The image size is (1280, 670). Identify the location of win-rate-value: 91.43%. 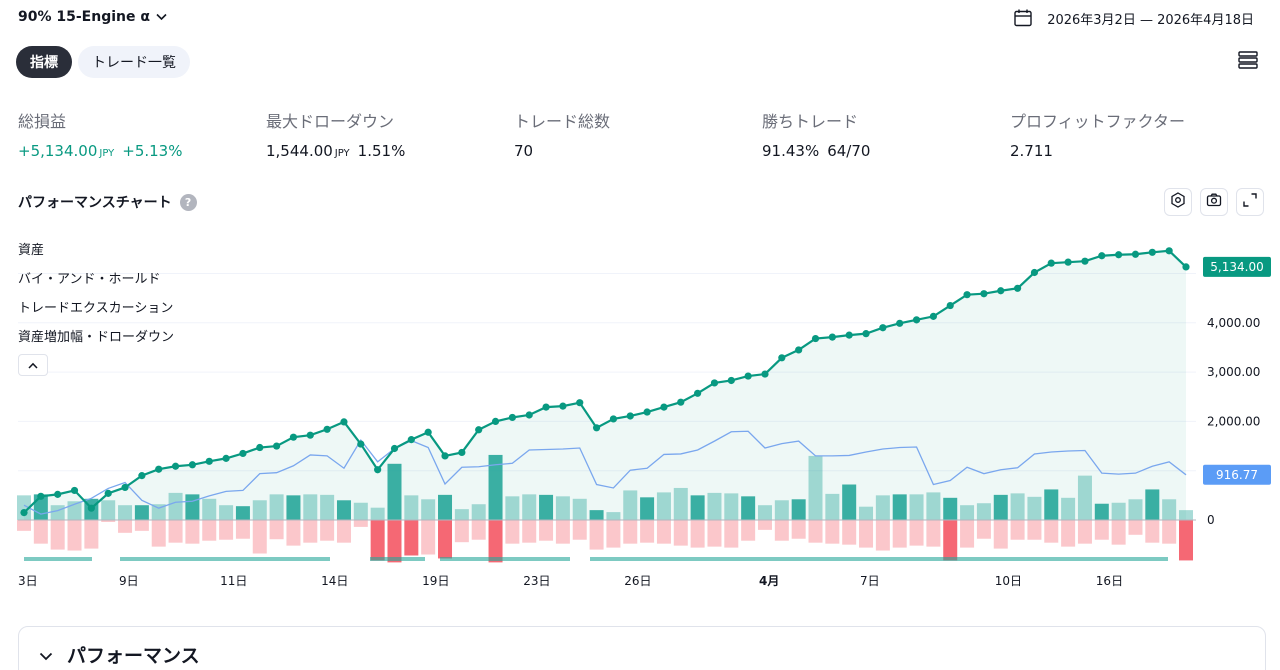
(791, 151).